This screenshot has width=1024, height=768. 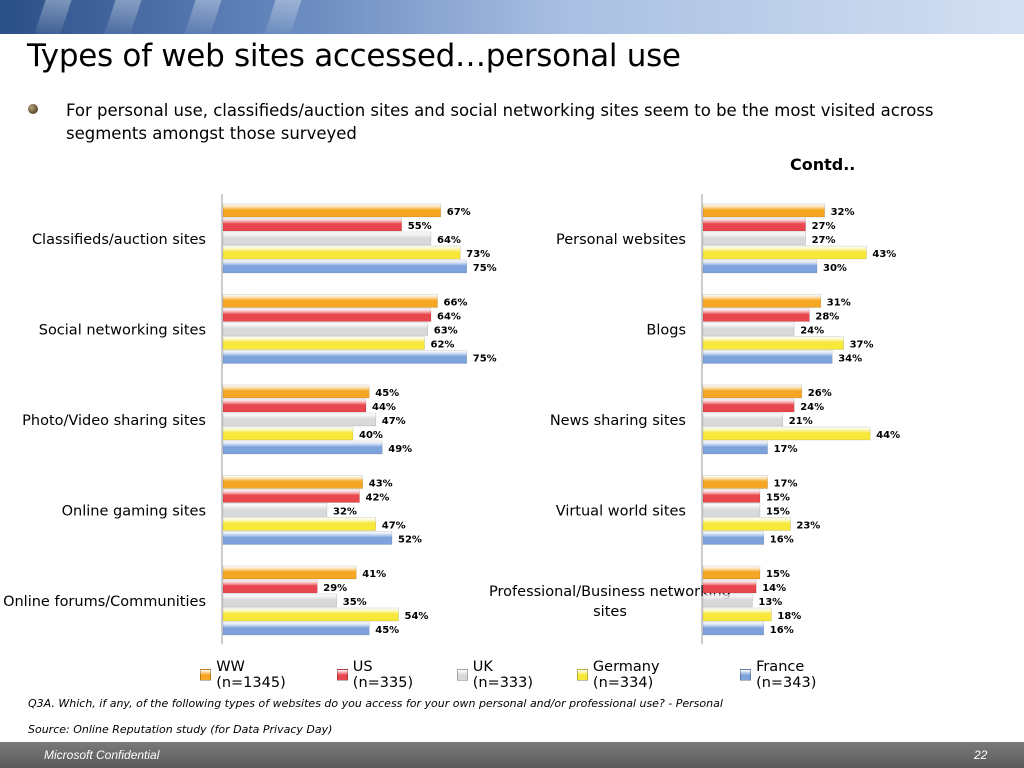 What do you see at coordinates (478, 254) in the screenshot?
I see `value-label: 73%` at bounding box center [478, 254].